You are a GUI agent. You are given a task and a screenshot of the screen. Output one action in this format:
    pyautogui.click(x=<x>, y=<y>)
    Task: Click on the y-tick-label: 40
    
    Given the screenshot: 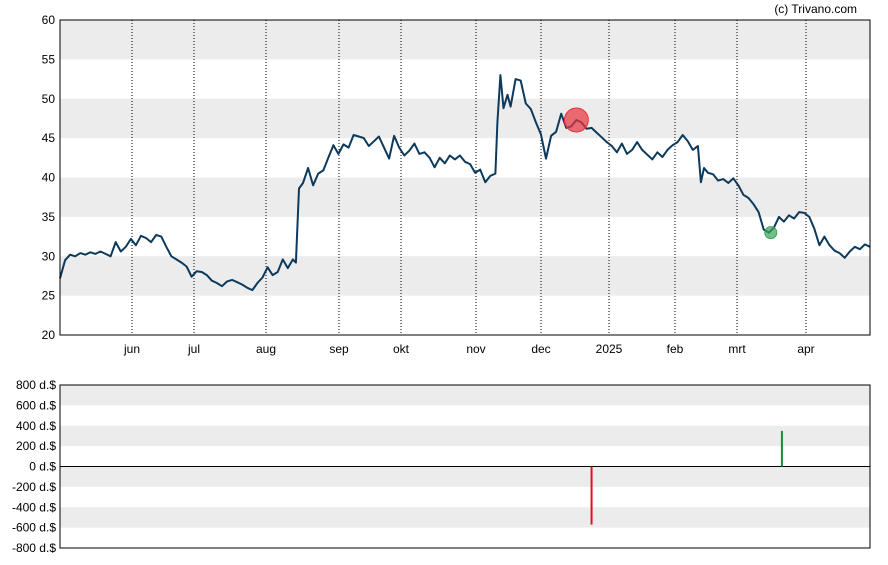 What is the action you would take?
    pyautogui.click(x=49, y=178)
    